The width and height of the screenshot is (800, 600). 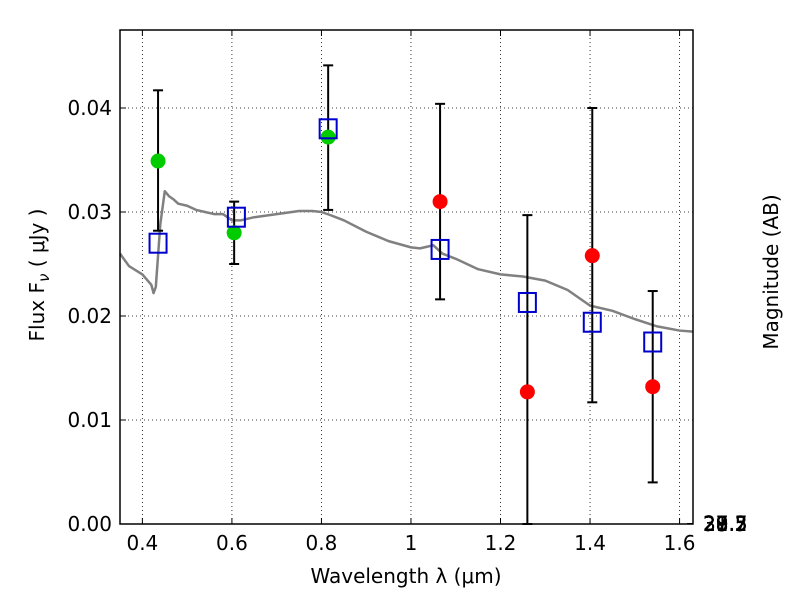 I want to click on right-tick-label: 28, so click(x=715, y=524).